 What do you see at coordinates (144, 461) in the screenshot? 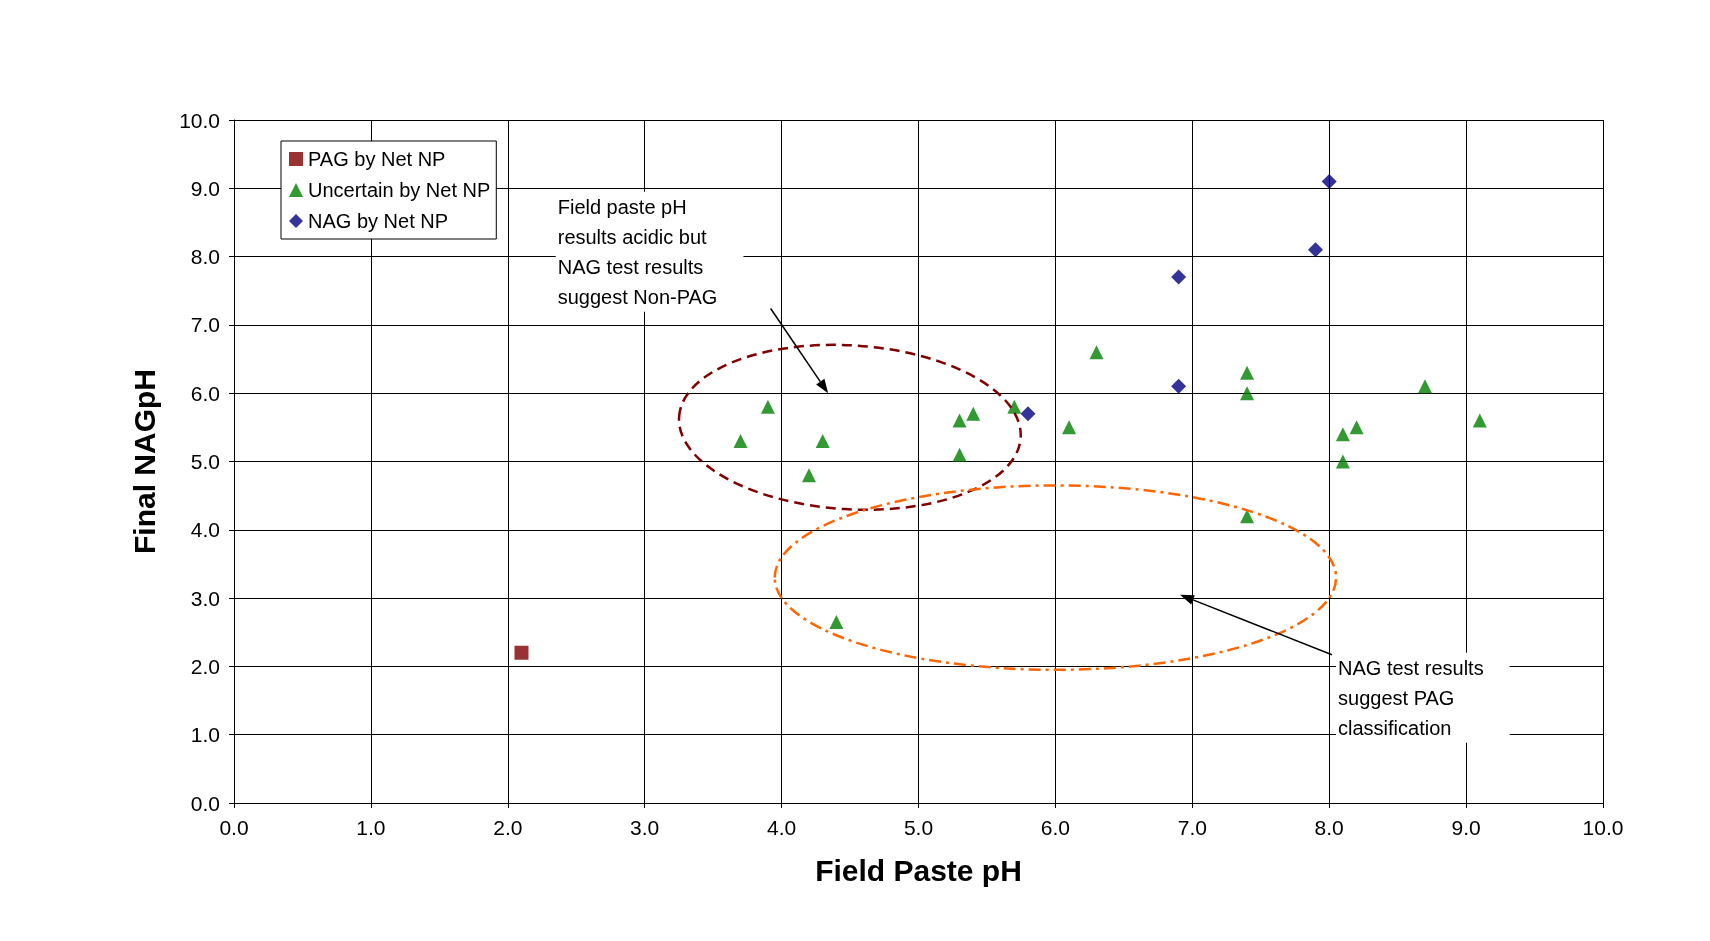
I see `y-axis-title: Final NAGpH` at bounding box center [144, 461].